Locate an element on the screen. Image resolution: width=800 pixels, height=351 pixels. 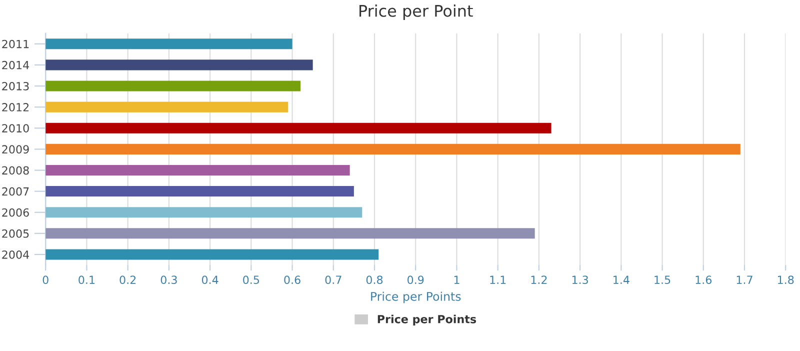
x-tick-label: 0.8 is located at coordinates (374, 280).